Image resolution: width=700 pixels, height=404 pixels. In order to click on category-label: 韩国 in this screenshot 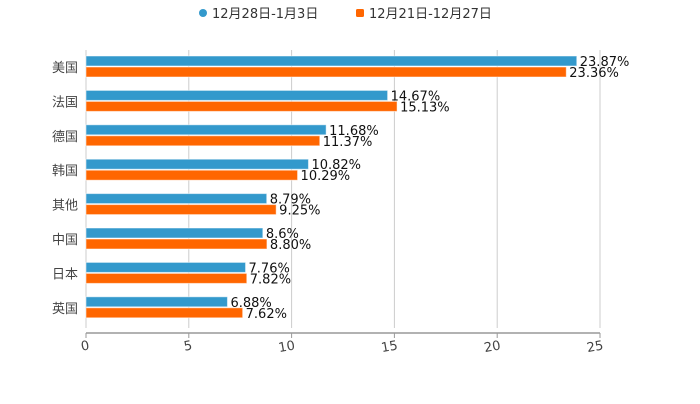, I will do `click(65, 171)`.